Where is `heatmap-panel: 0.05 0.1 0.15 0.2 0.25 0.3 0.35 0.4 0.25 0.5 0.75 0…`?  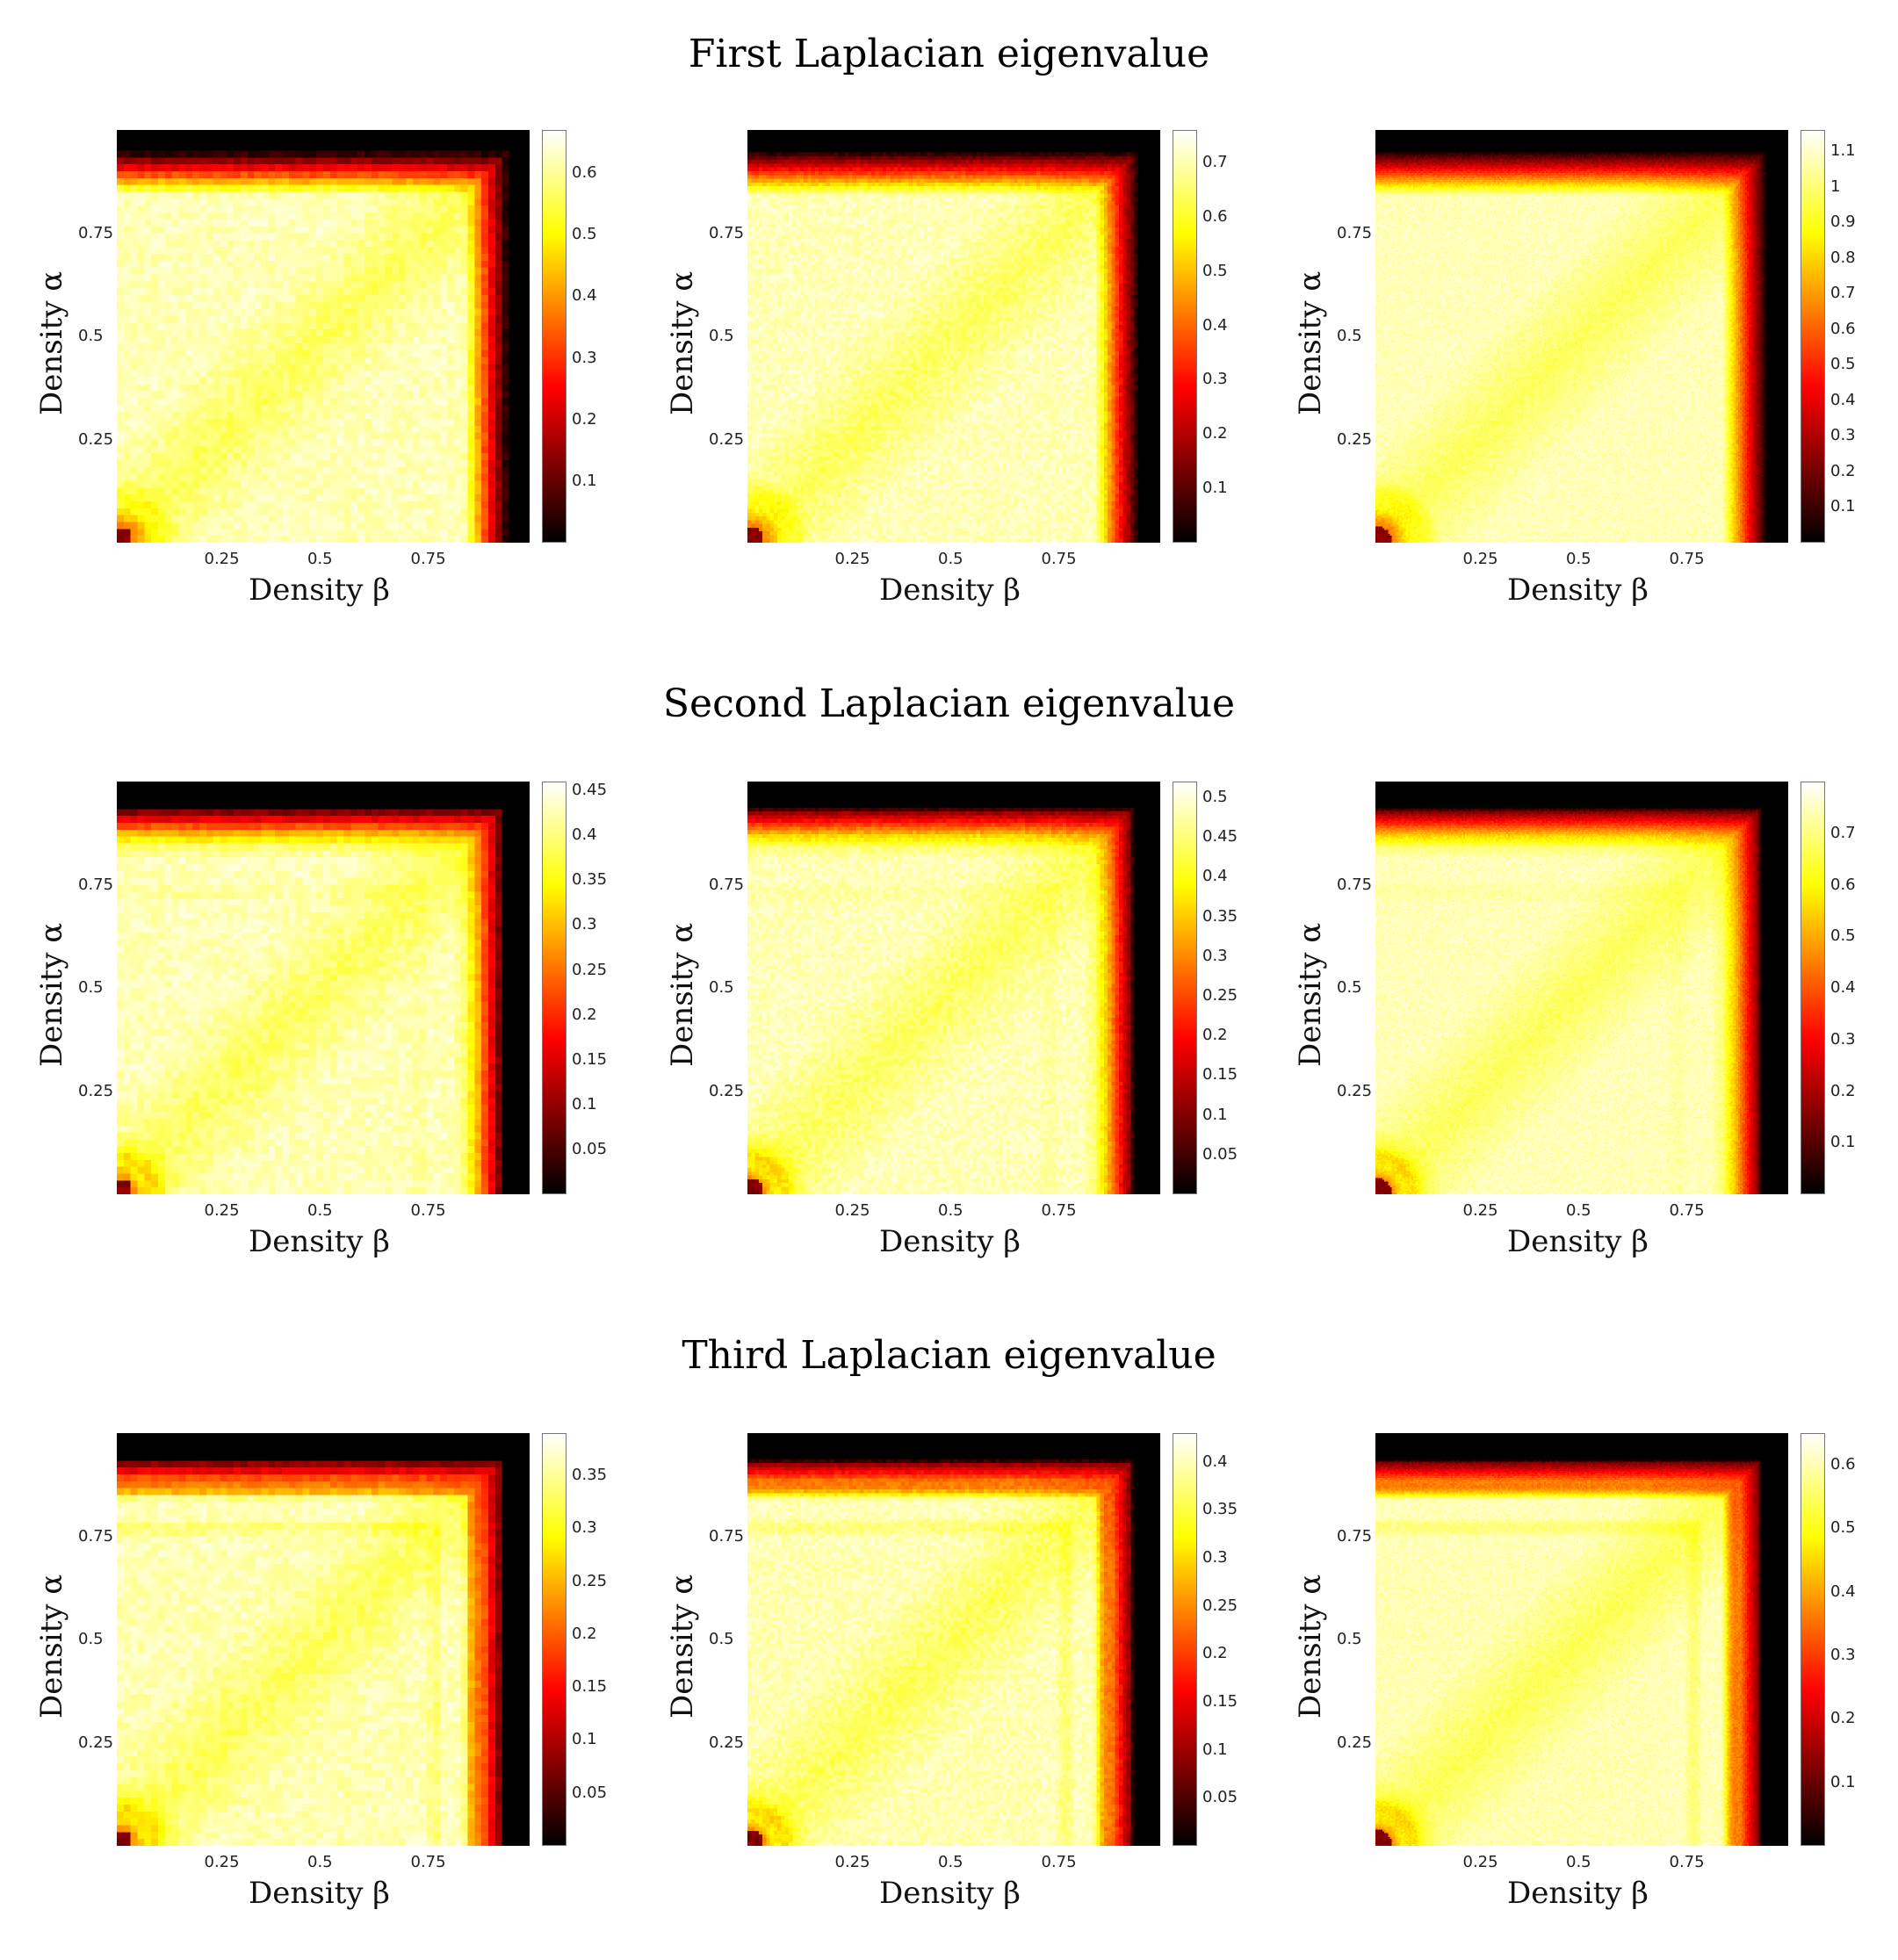
heatmap-panel: 0.05 0.1 0.15 0.2 0.25 0.3 0.35 0.4 0.25 0.5 0.75 0… is located at coordinates (975, 1697).